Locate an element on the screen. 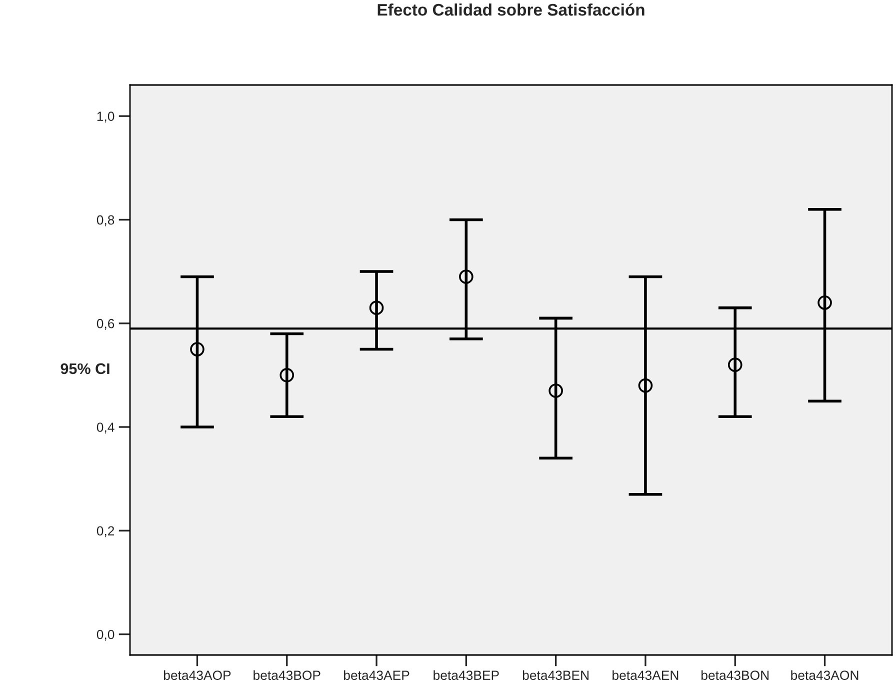 This screenshot has width=896, height=681. x-tick-label: beta43BOP is located at coordinates (287, 675).